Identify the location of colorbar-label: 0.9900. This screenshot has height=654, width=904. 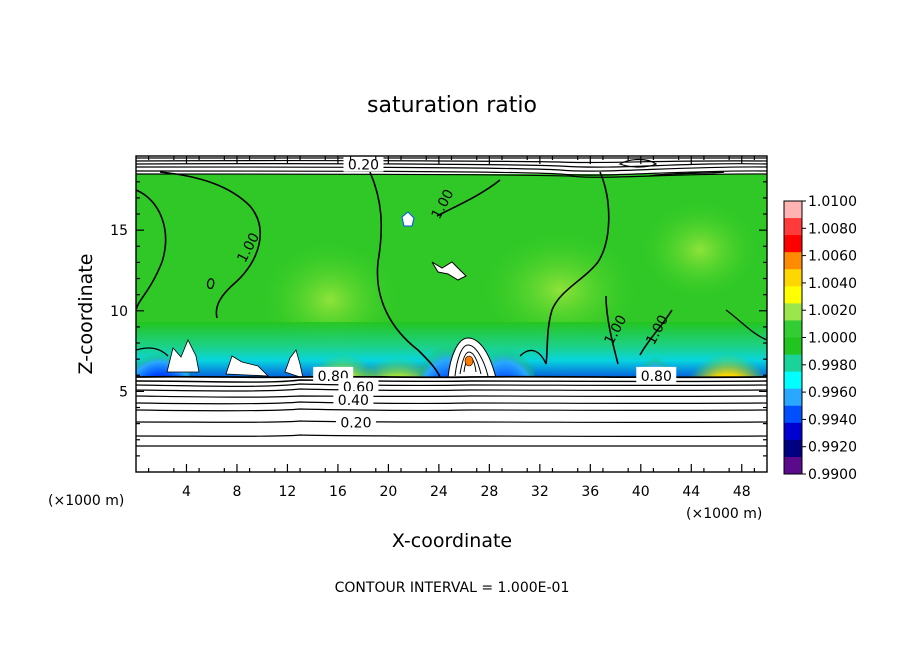
(832, 475).